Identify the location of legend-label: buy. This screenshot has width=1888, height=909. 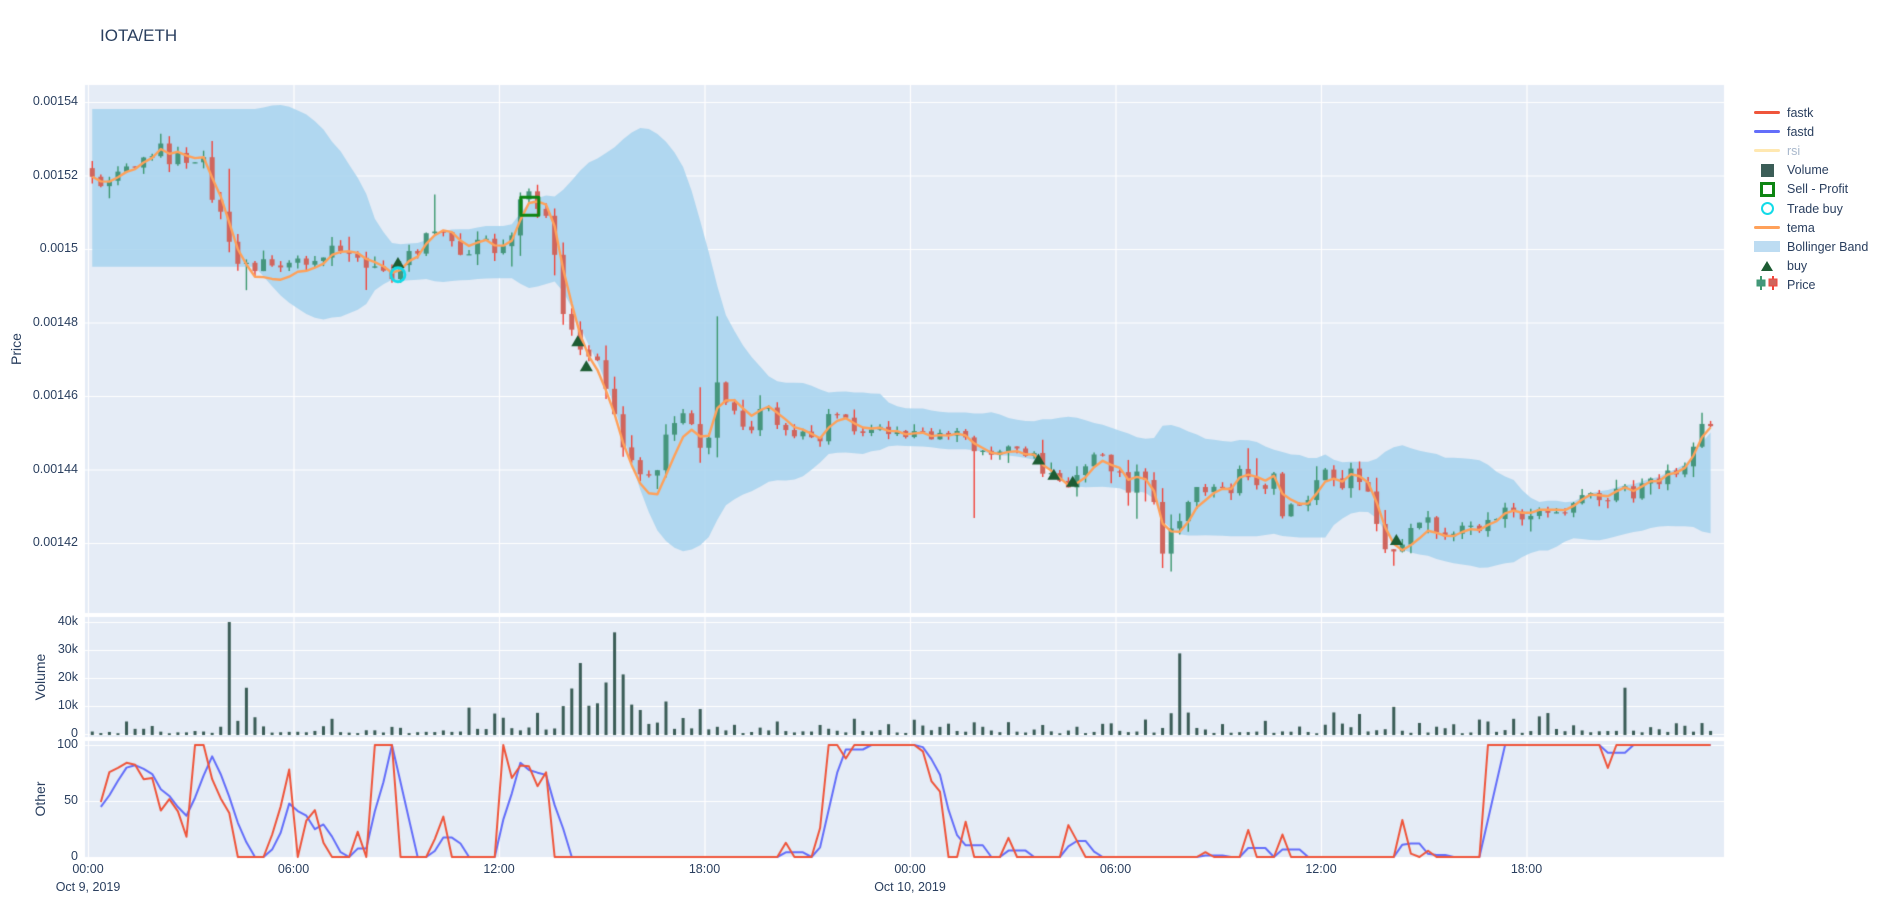
(1797, 266).